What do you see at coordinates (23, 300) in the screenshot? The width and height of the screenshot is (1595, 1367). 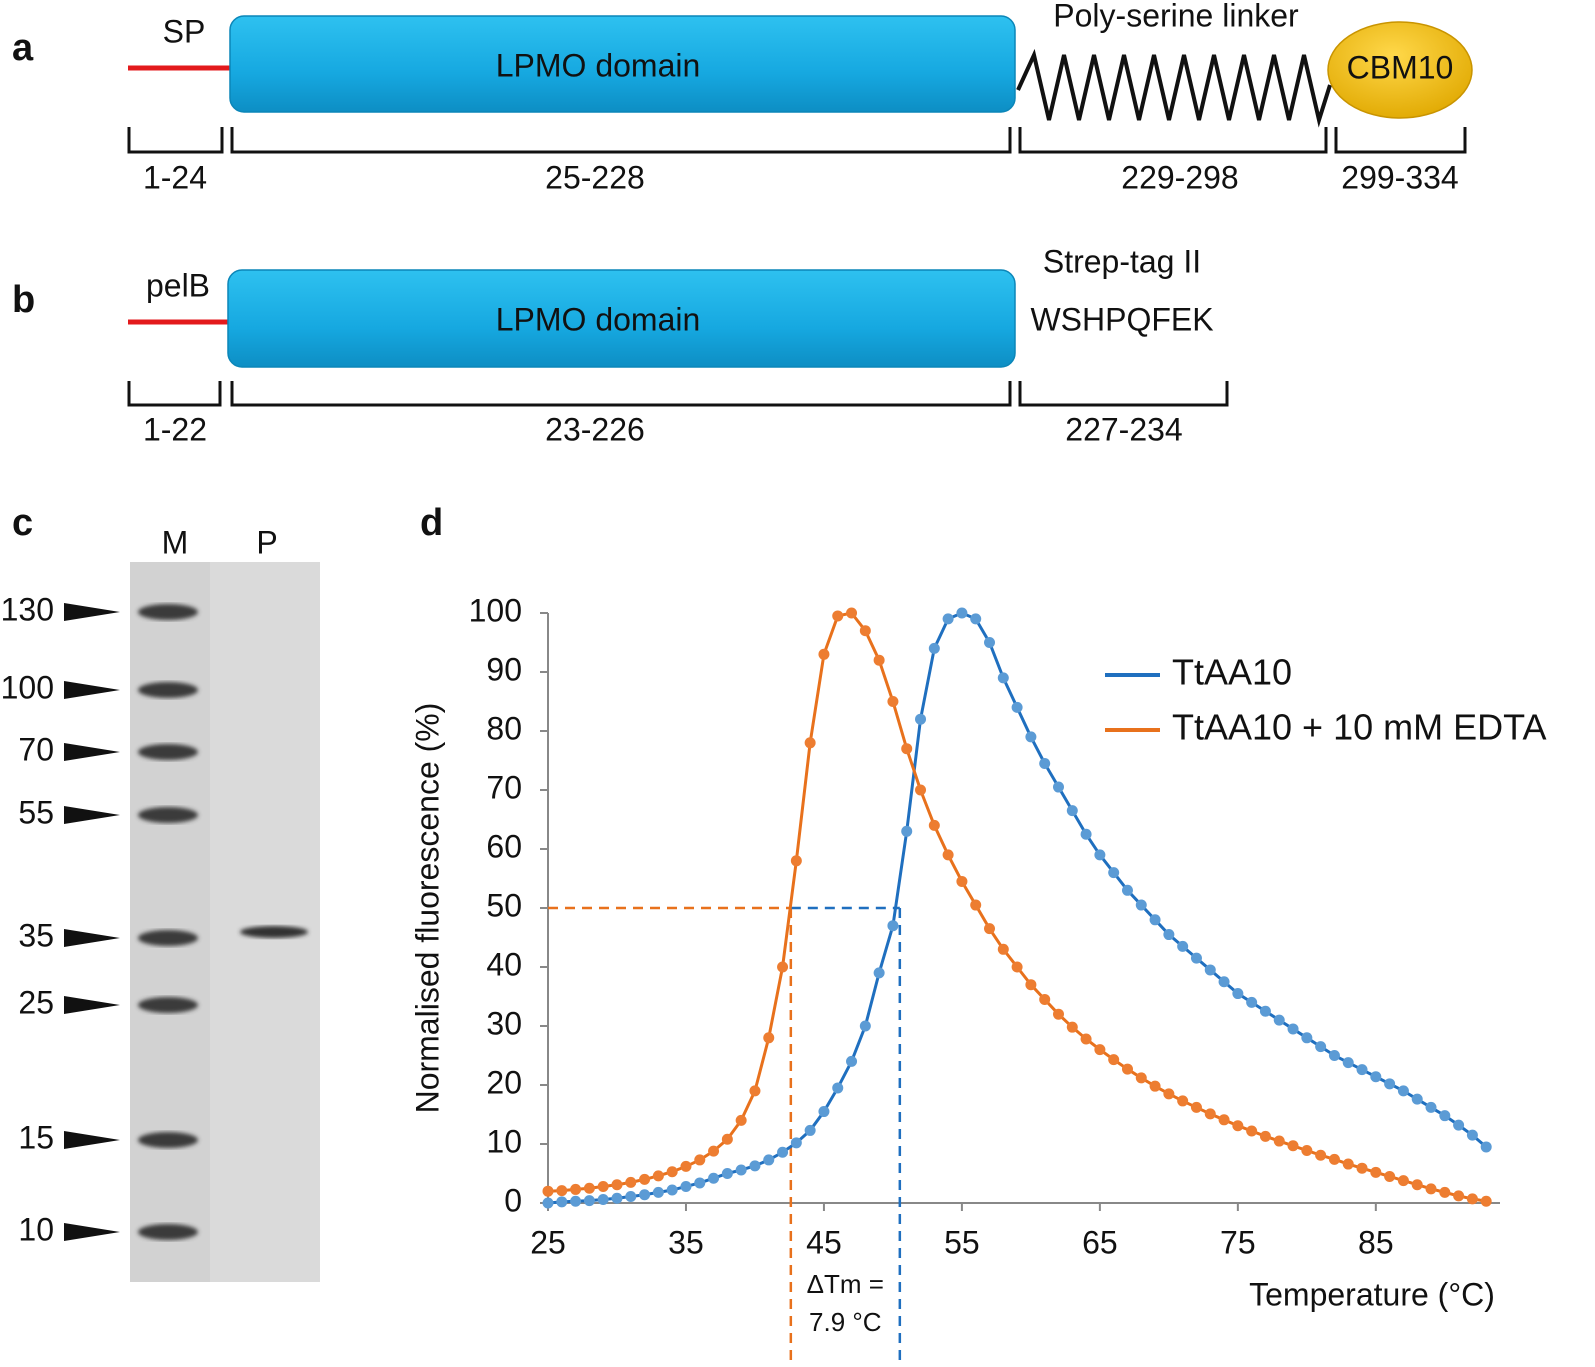 I see `panel-label: b` at bounding box center [23, 300].